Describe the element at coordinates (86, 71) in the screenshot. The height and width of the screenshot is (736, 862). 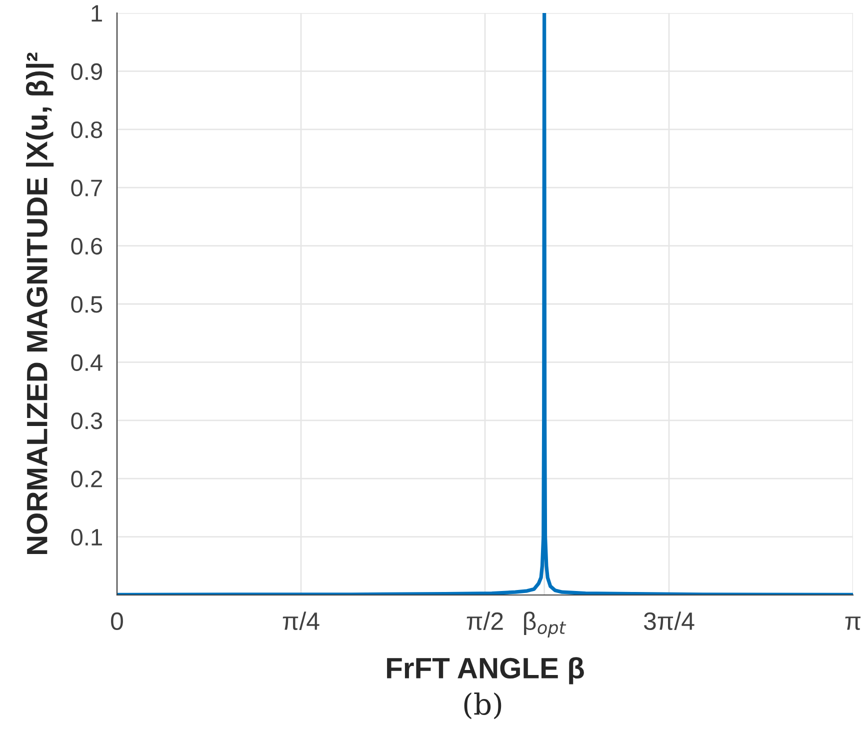
I see `y-tick-label: 0.9` at that location.